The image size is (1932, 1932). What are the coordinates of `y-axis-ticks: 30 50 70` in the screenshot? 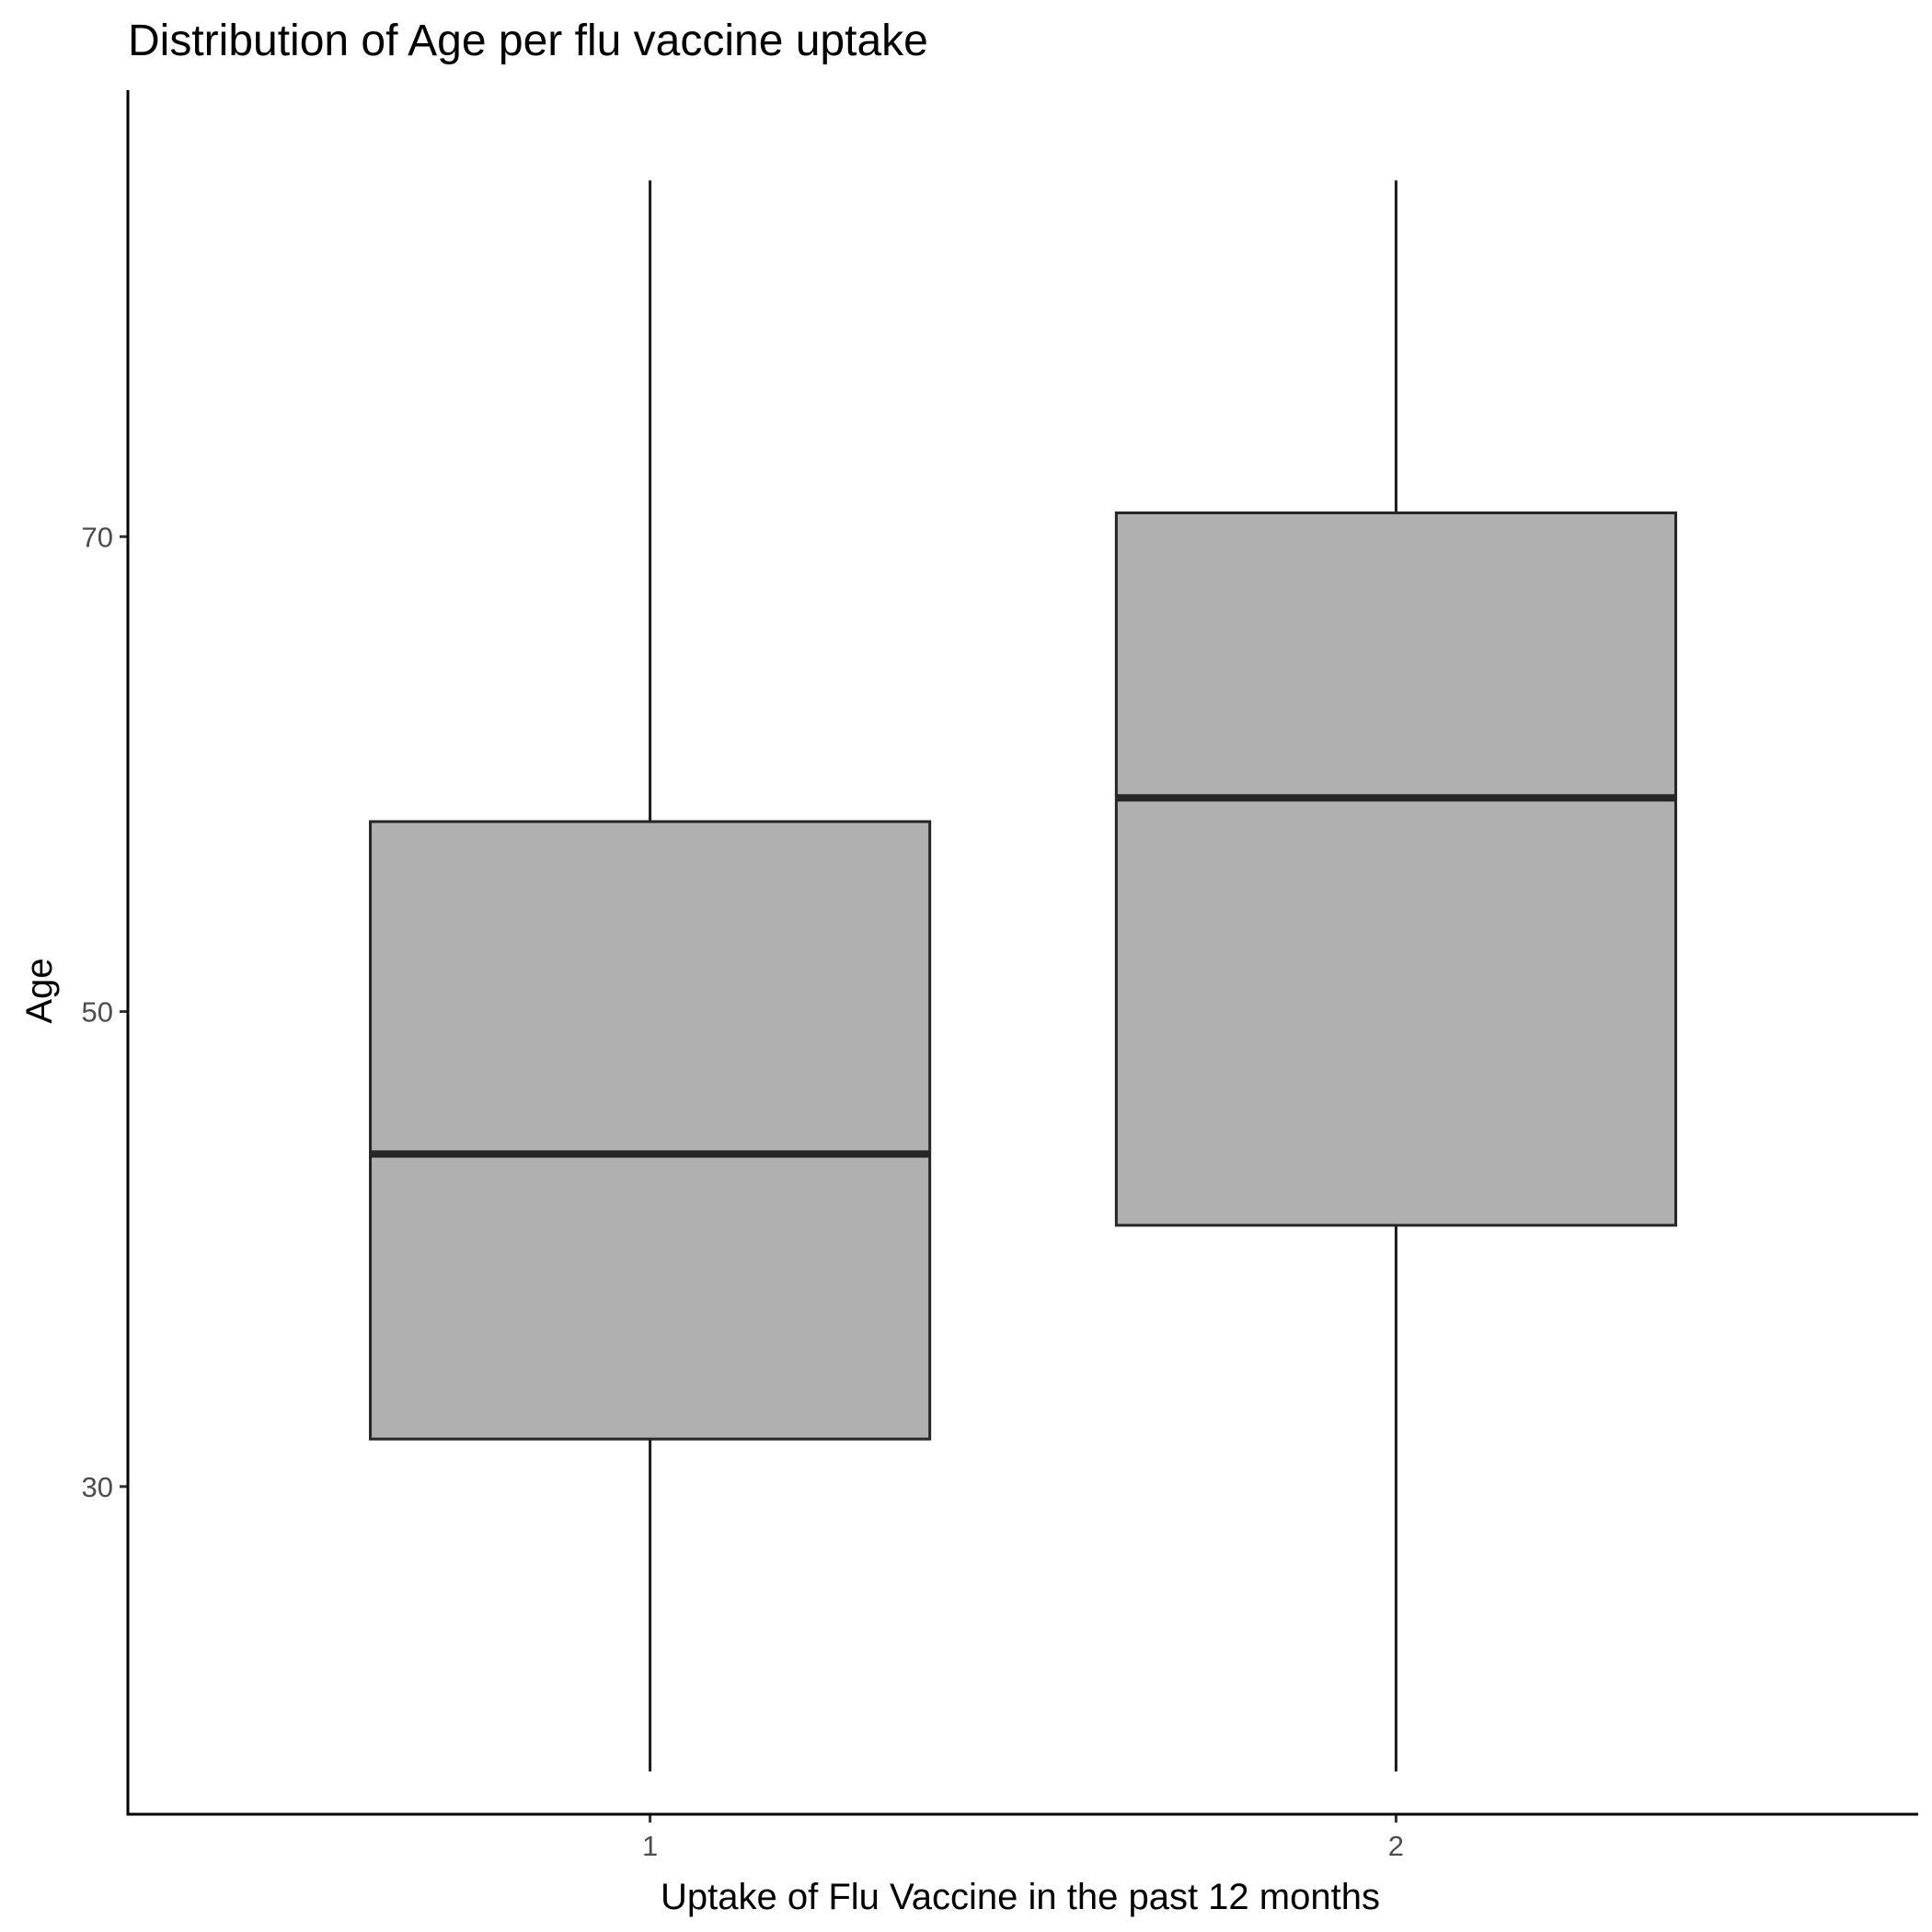 It's located at (105, 1012).